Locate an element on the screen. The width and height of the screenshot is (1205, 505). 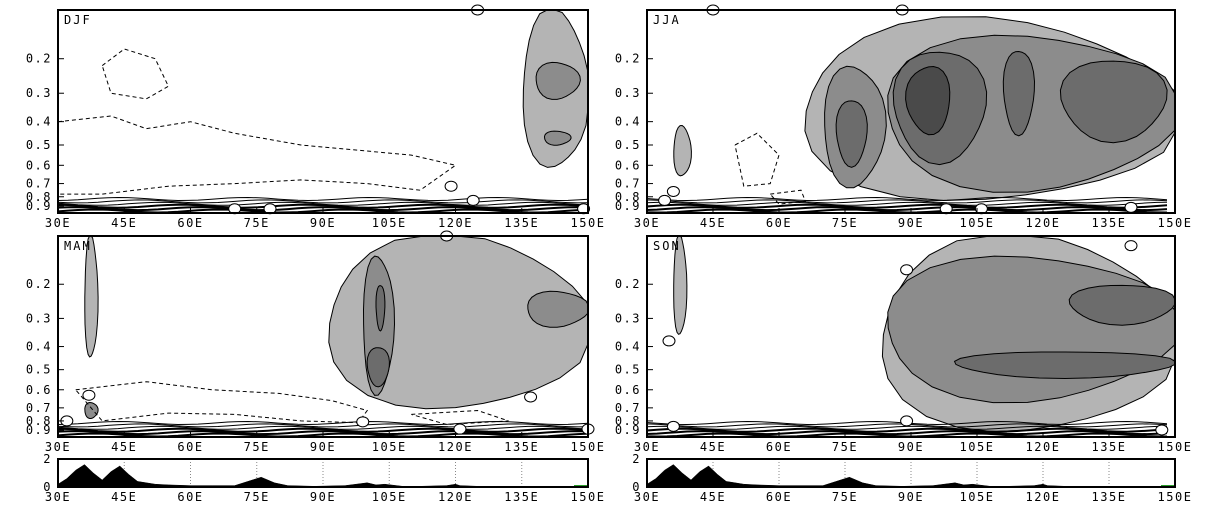
x-tick-label: 135E is located at coordinates (521, 497).